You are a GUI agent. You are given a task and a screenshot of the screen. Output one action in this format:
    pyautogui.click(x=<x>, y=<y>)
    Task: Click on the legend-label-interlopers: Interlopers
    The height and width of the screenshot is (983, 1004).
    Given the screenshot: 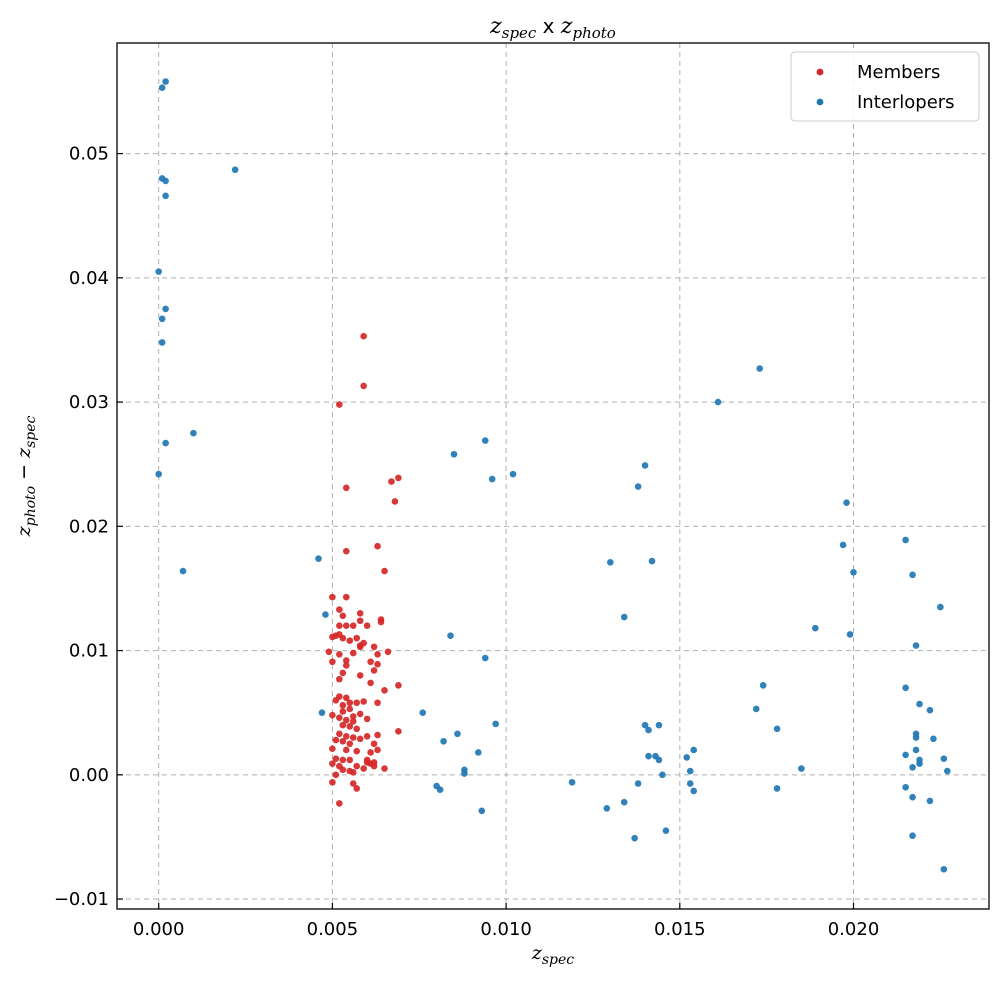 What is the action you would take?
    pyautogui.click(x=906, y=102)
    